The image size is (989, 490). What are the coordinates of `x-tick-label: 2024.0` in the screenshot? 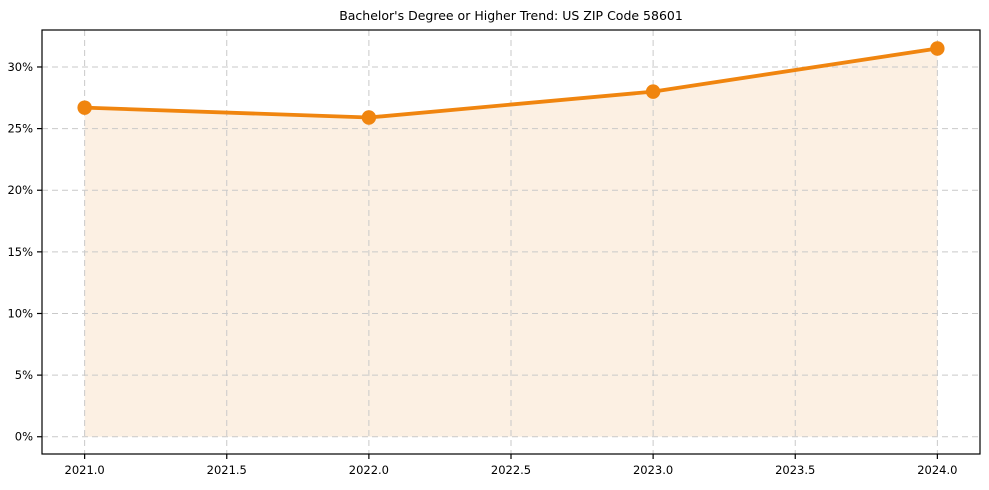 It's located at (937, 470).